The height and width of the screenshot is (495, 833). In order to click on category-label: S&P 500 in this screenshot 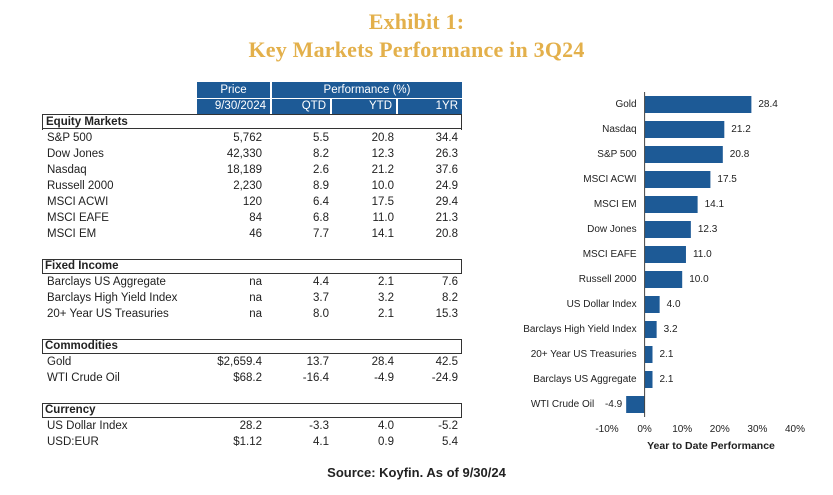, I will do `click(617, 154)`.